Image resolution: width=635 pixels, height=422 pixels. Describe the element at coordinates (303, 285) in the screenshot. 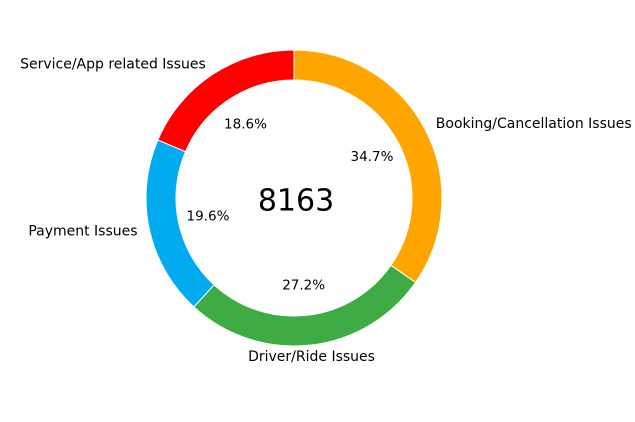

I see `percent-label-driver-ride-issues: 27.2%` at that location.